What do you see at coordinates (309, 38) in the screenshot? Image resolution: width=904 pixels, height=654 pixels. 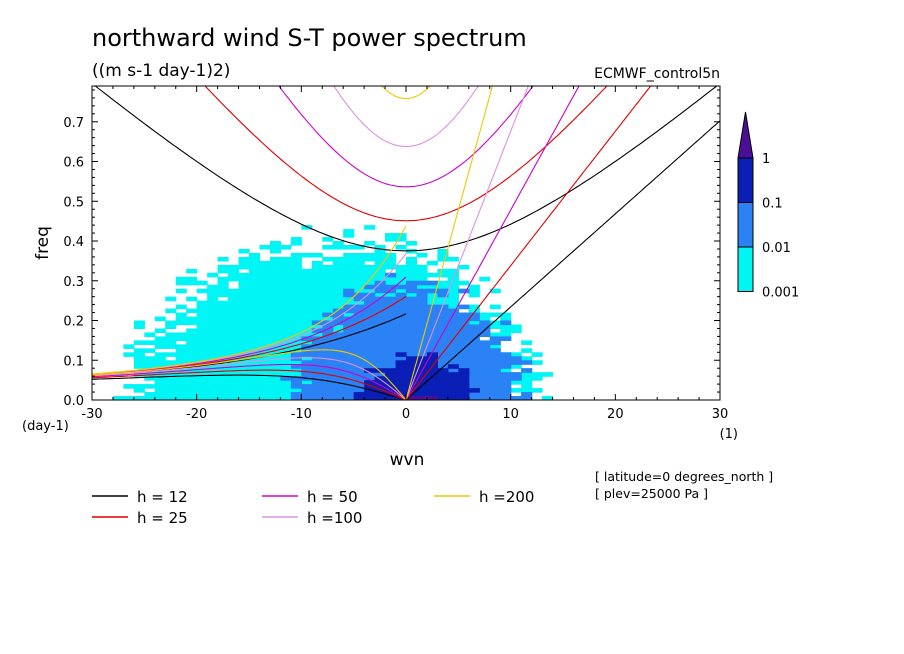 I see `chart-title: northward wind S-T power spectrum` at bounding box center [309, 38].